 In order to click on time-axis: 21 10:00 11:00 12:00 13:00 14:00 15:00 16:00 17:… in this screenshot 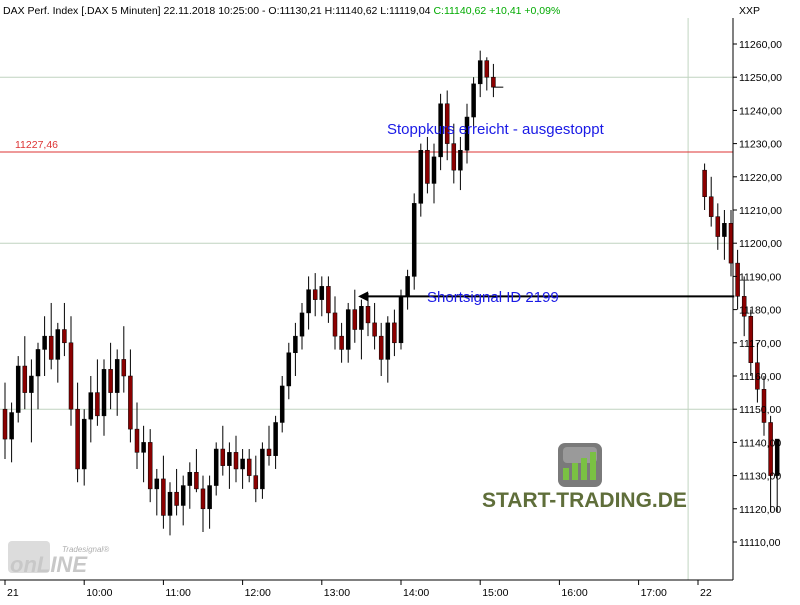, I will do `click(358, 589)`.